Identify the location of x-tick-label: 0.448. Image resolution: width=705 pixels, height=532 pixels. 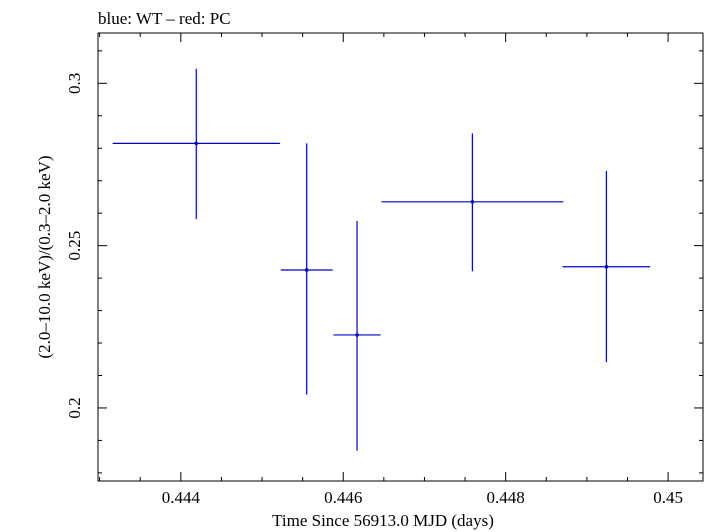
(506, 497).